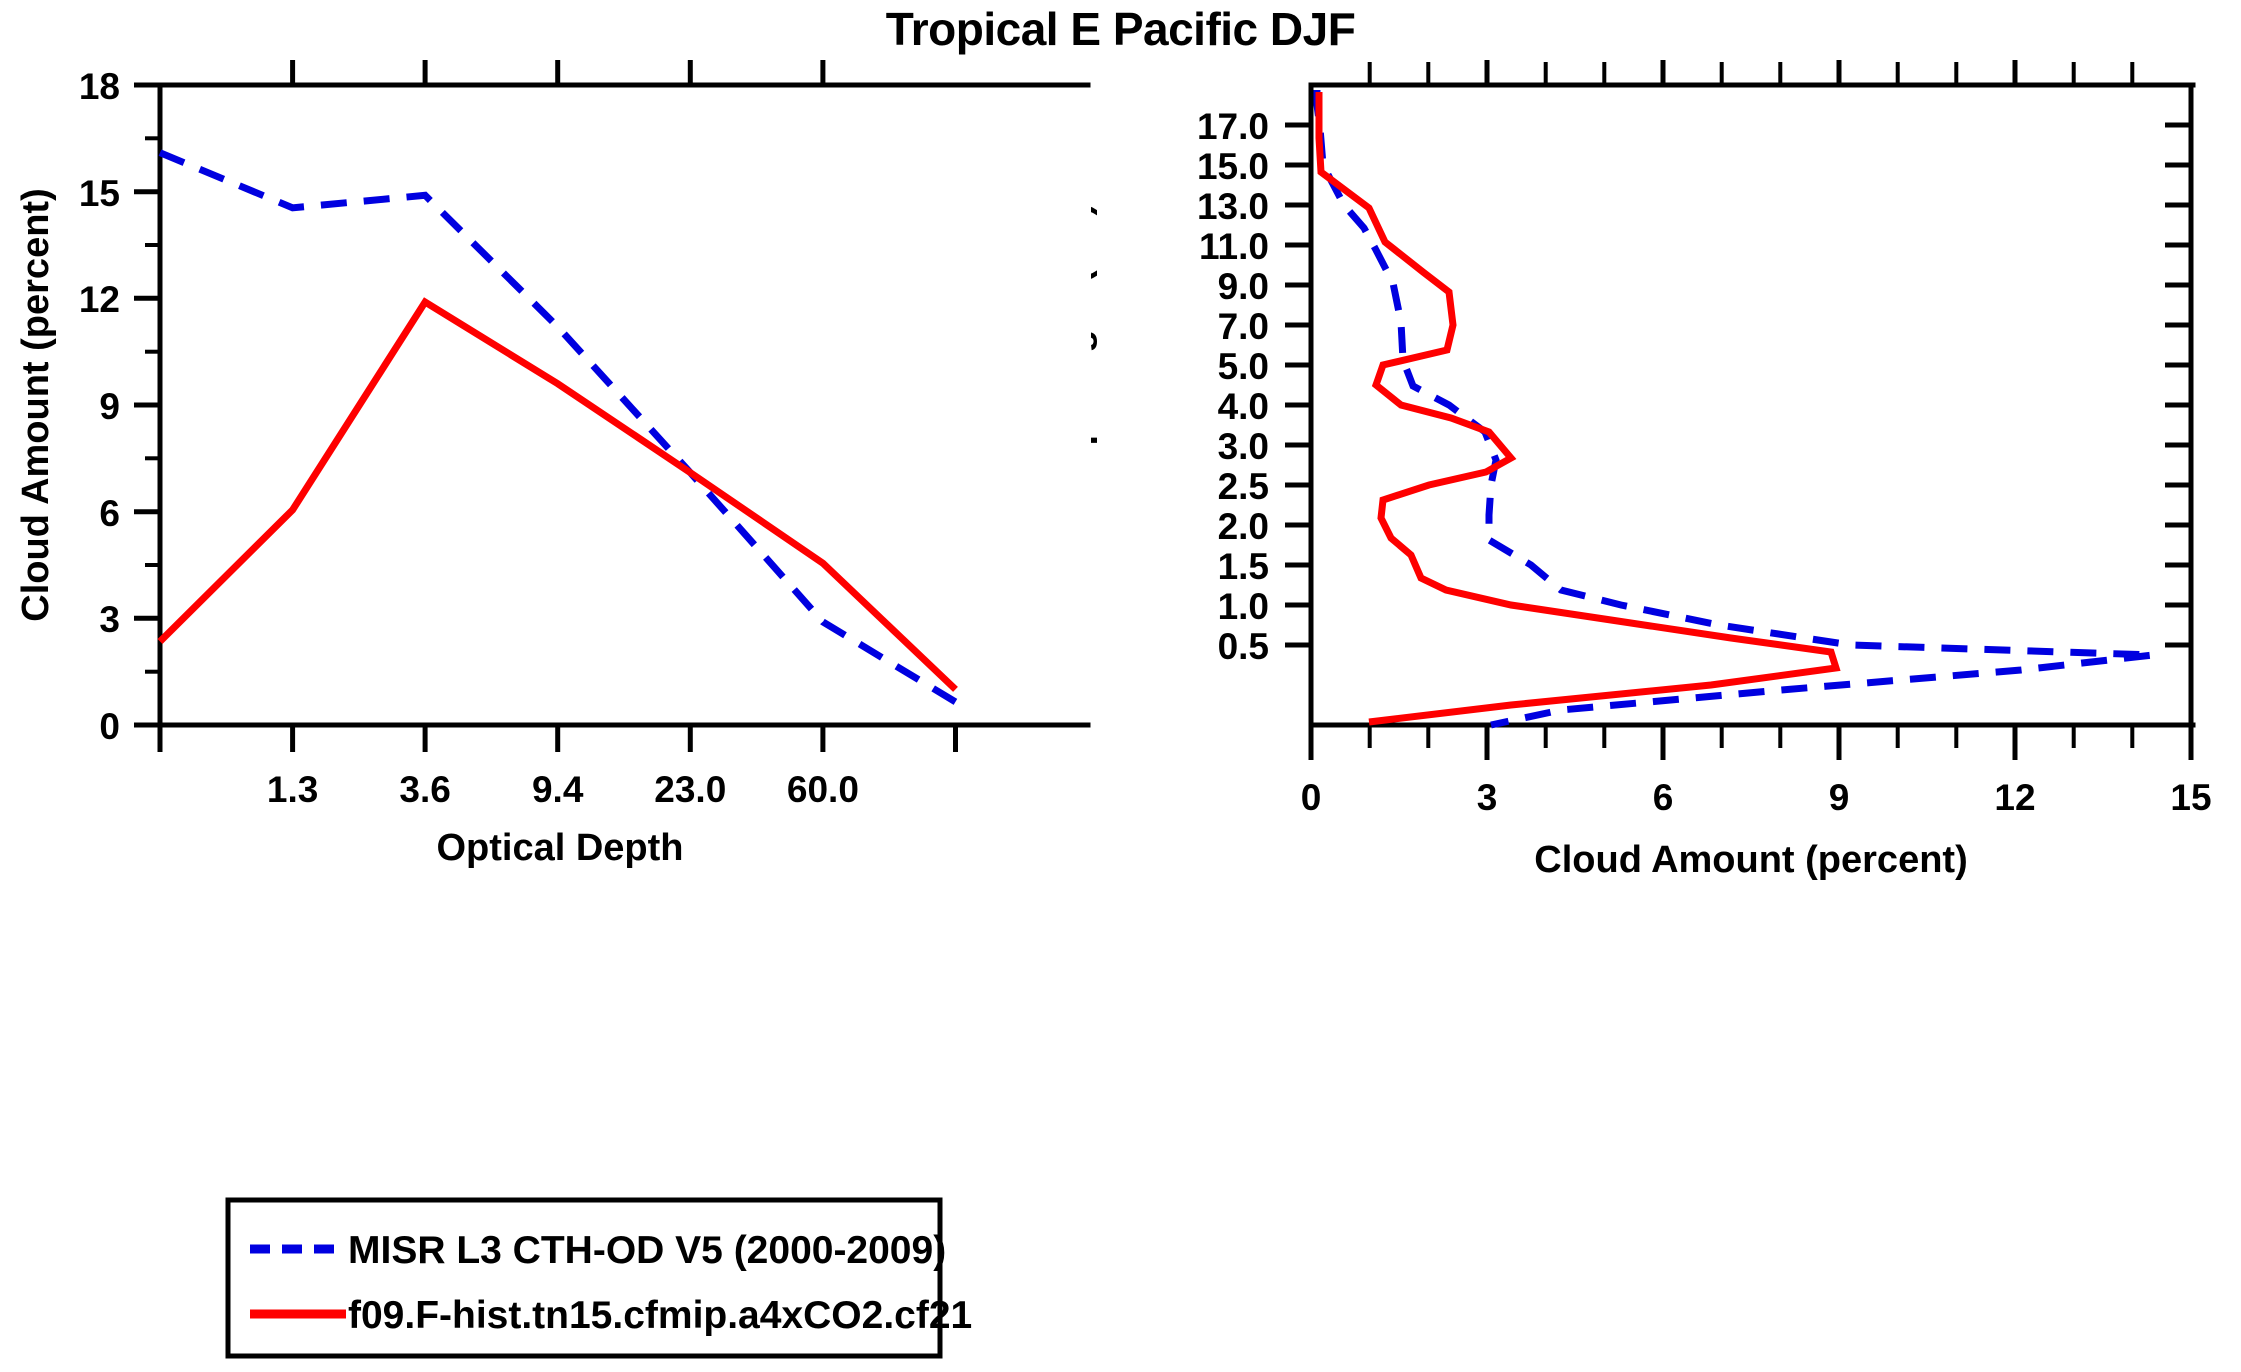 This screenshot has width=2241, height=1372. What do you see at coordinates (1311, 797) in the screenshot?
I see `right-x-tick-0: 0` at bounding box center [1311, 797].